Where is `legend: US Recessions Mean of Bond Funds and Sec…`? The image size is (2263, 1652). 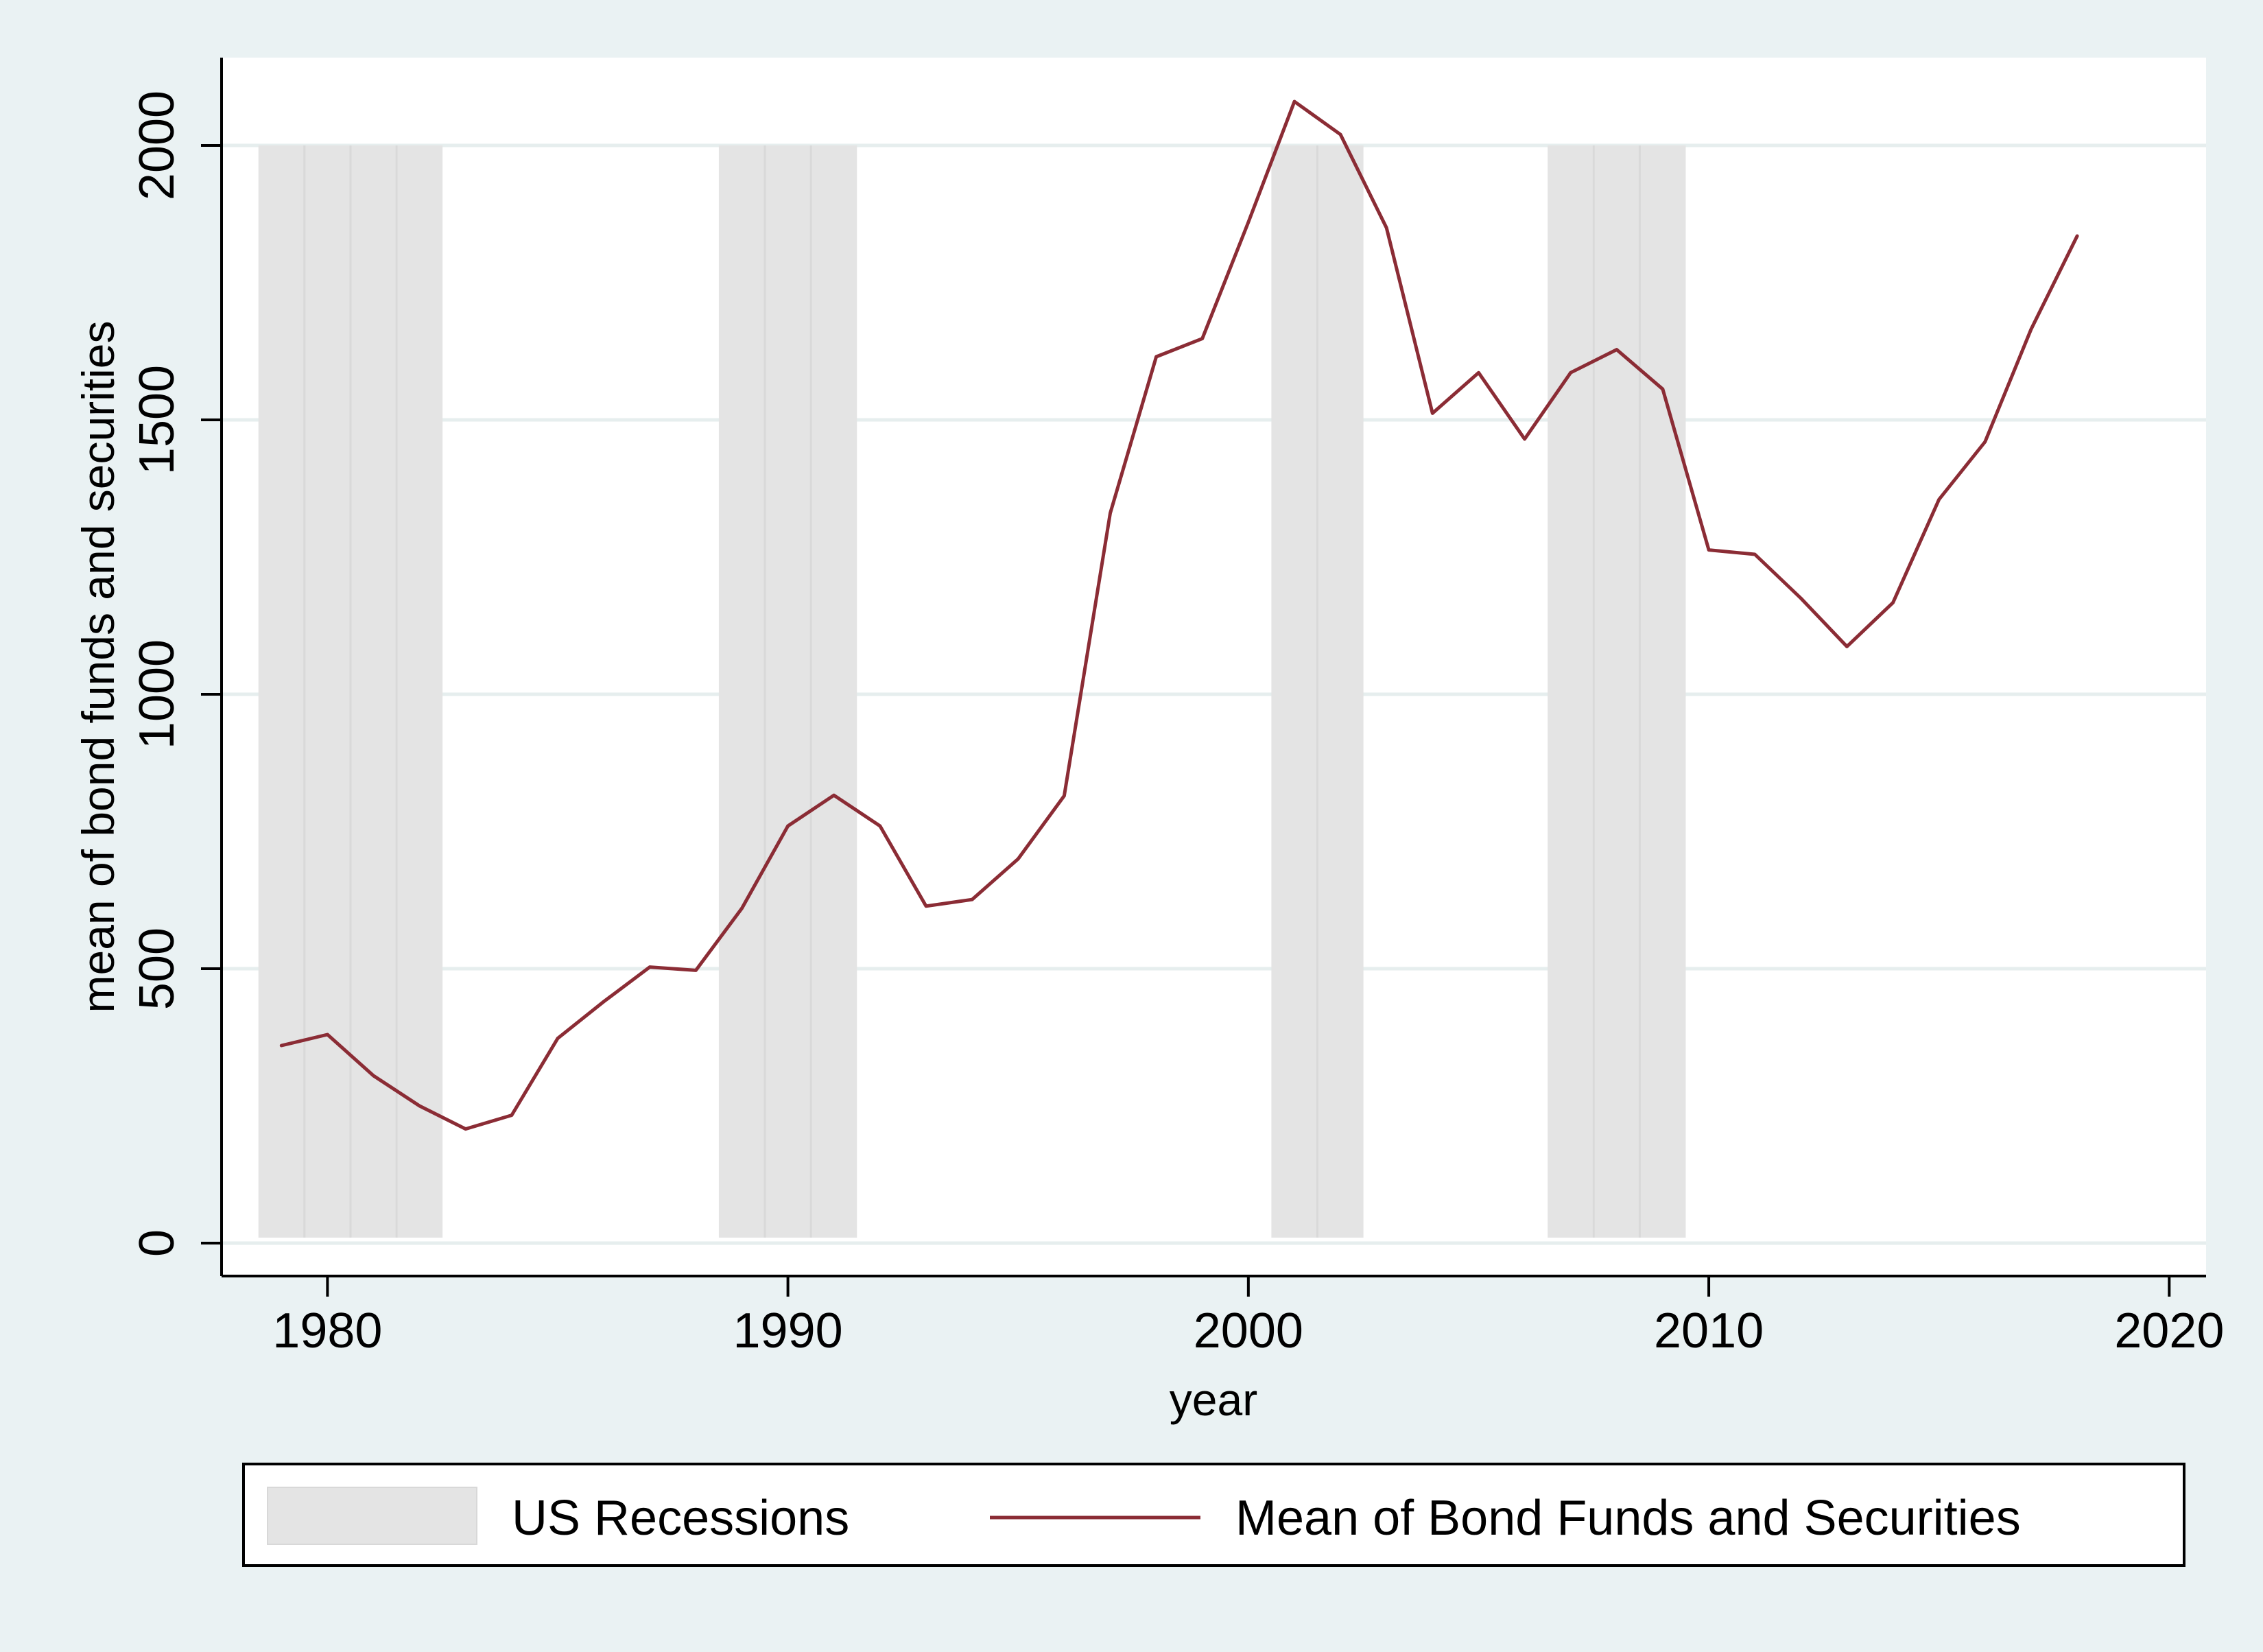 legend: US Recessions Mean of Bond Funds and Sec… is located at coordinates (1213, 1515).